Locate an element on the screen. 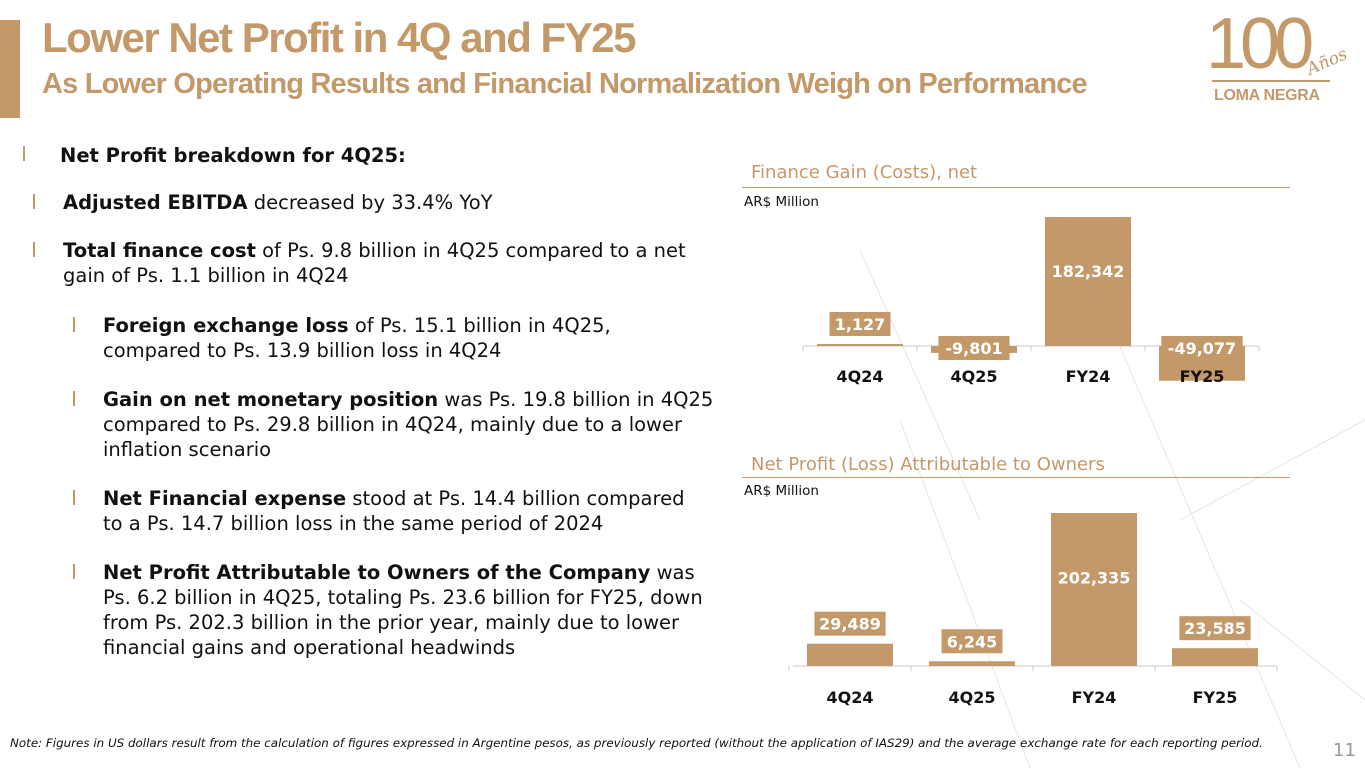 The height and width of the screenshot is (768, 1365). chart2-label-box-fy24 is located at coordinates (1094, 577).